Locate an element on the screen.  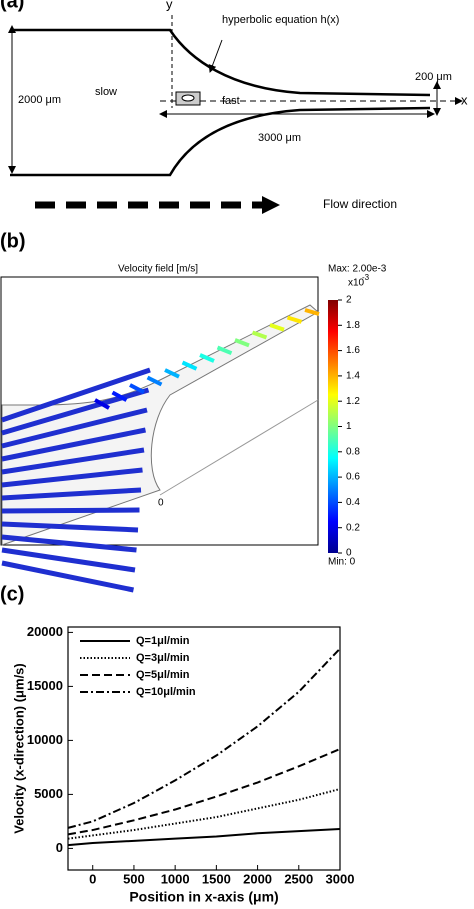
x-tick-label: 1500 is located at coordinates (216, 878).